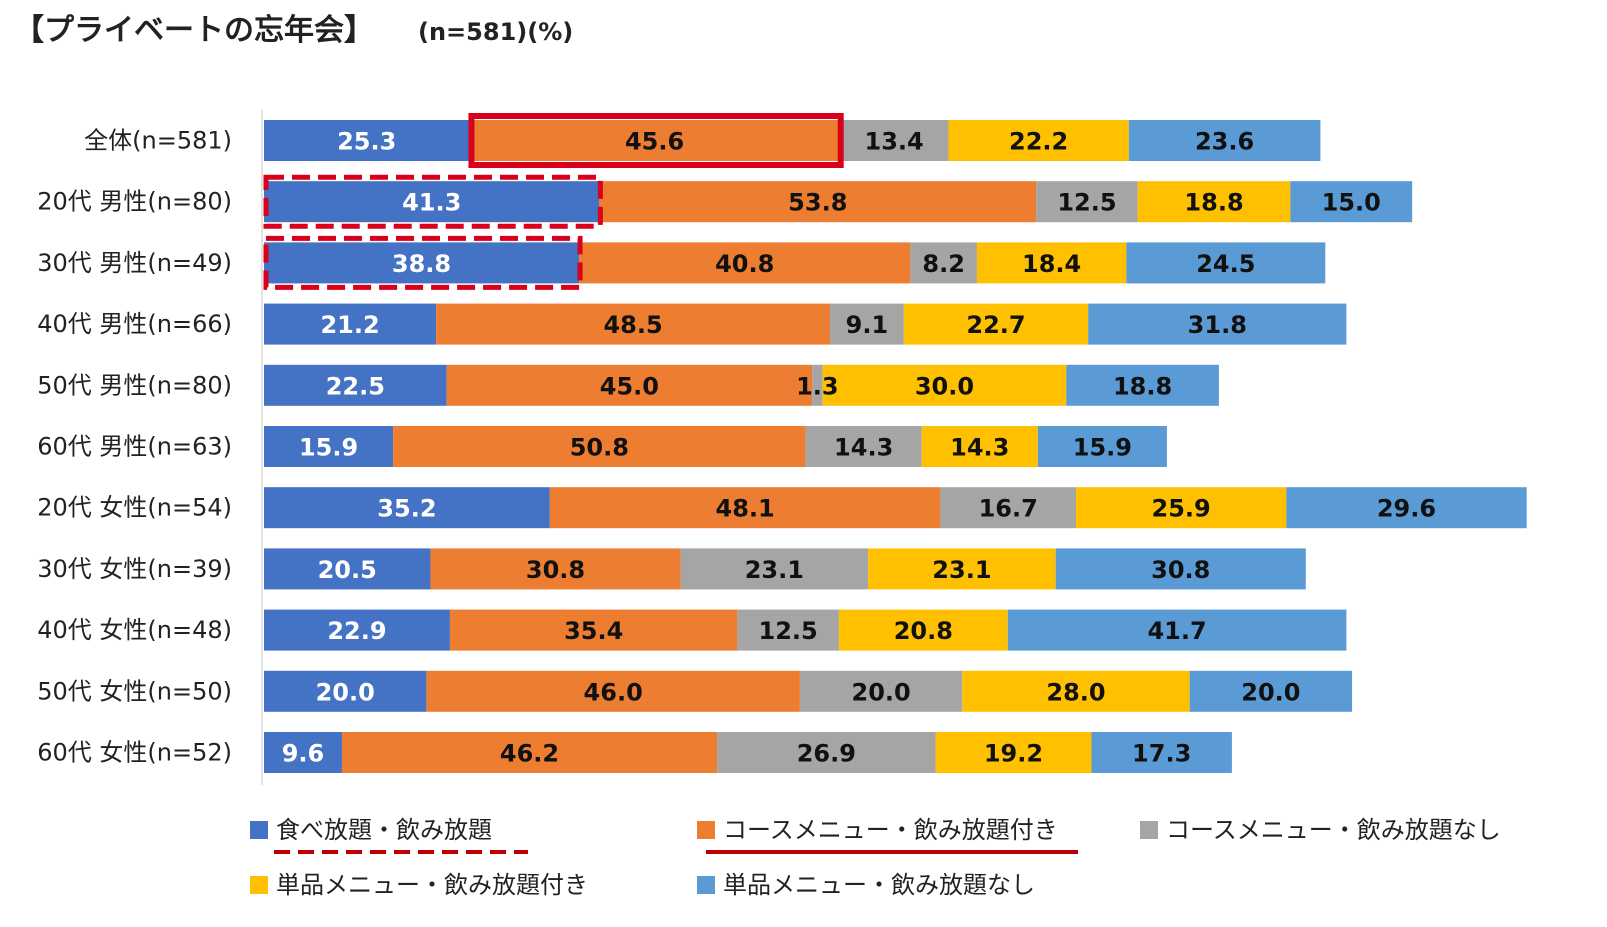 Image resolution: width=1607 pixels, height=927 pixels. Describe the element at coordinates (553, 201) in the screenshot. I see `highlight-boxes` at that location.